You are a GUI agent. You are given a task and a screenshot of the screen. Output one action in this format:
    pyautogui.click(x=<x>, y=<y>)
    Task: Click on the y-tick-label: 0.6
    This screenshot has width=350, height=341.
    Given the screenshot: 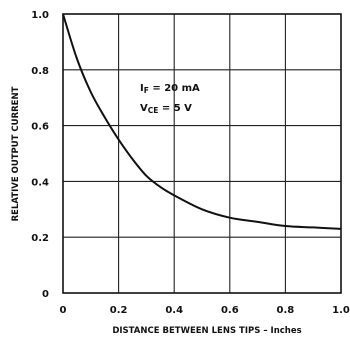 What is the action you would take?
    pyautogui.click(x=40, y=127)
    